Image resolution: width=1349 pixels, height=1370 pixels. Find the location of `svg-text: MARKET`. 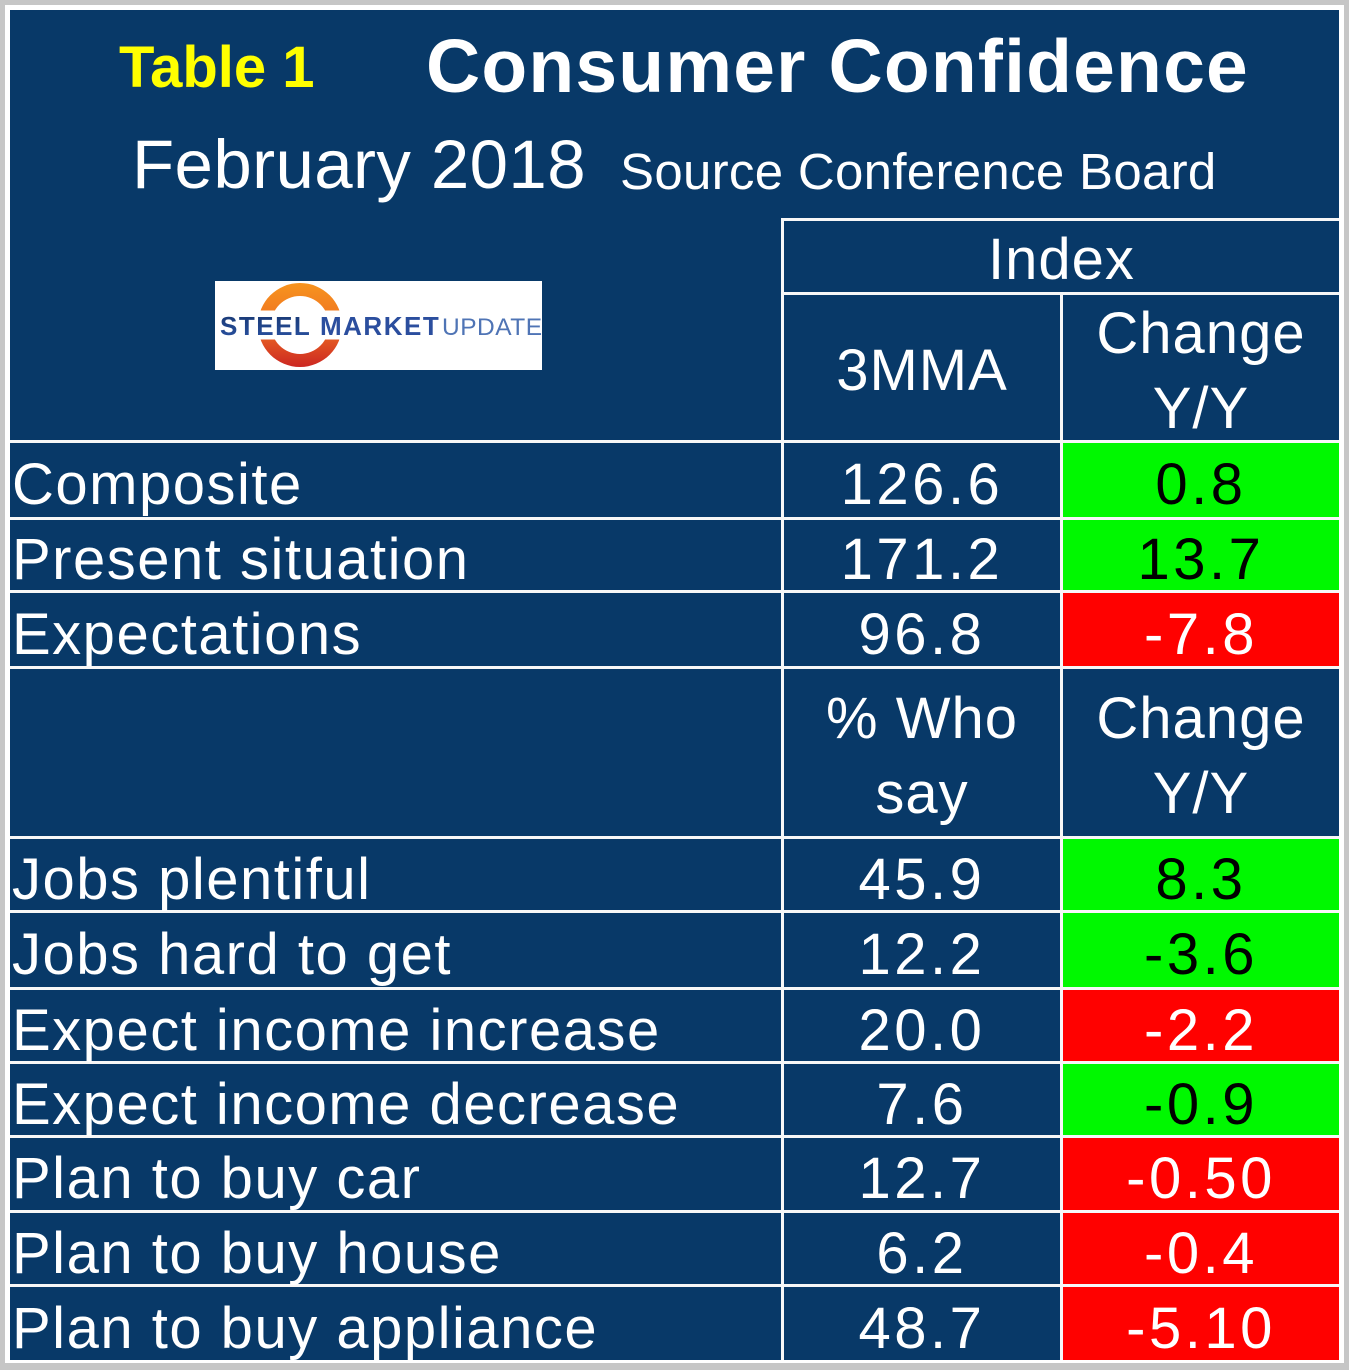

svg-text: MARKET is located at coordinates (380, 326).